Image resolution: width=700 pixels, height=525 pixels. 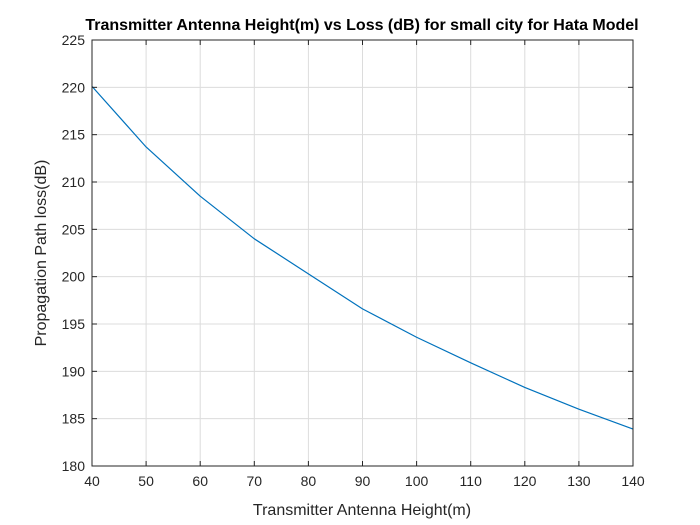 I want to click on x-tick-label: 110, so click(x=471, y=481).